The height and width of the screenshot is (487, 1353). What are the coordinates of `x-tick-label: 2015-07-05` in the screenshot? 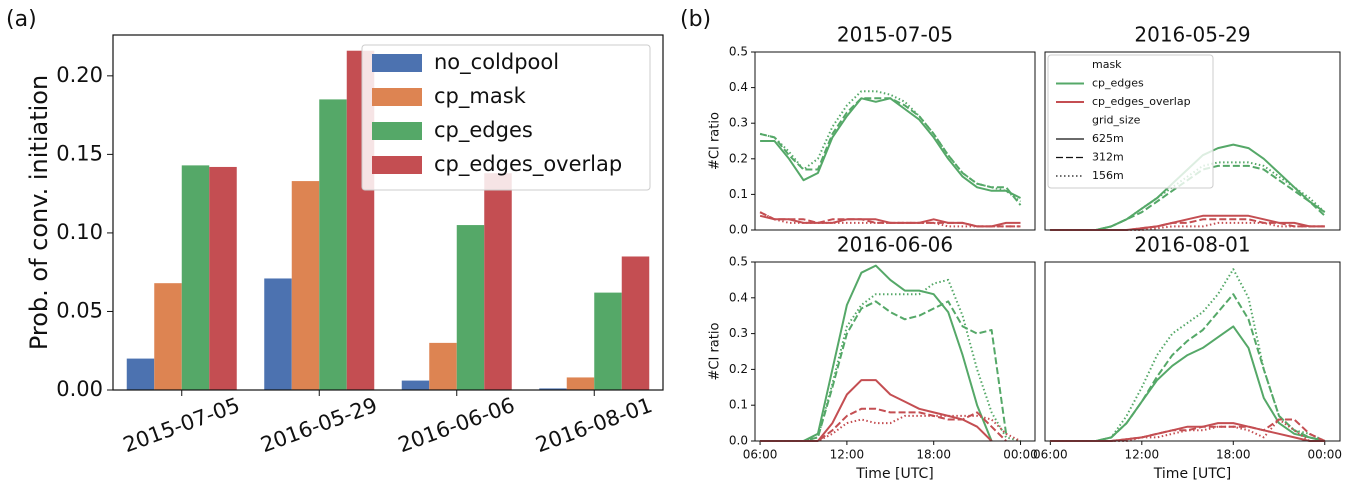 It's located at (181, 425).